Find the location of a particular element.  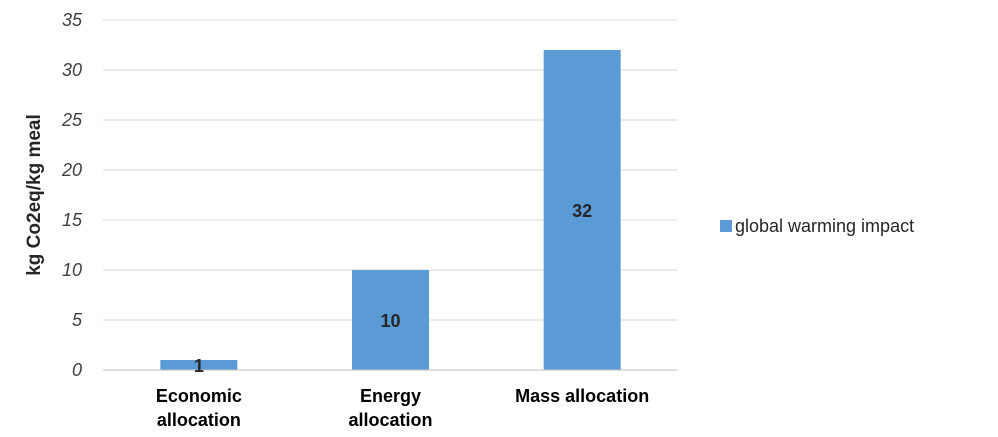

category-label: Mass allocation is located at coordinates (582, 396).